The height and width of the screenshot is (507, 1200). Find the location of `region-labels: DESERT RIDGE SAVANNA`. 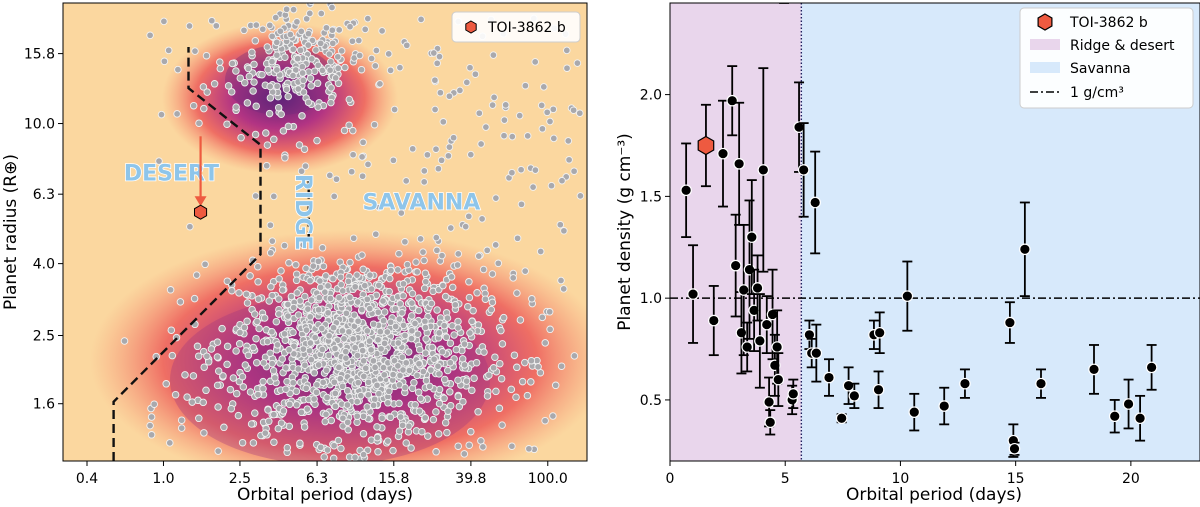

region-labels: DESERT RIDGE SAVANNA is located at coordinates (302, 206).